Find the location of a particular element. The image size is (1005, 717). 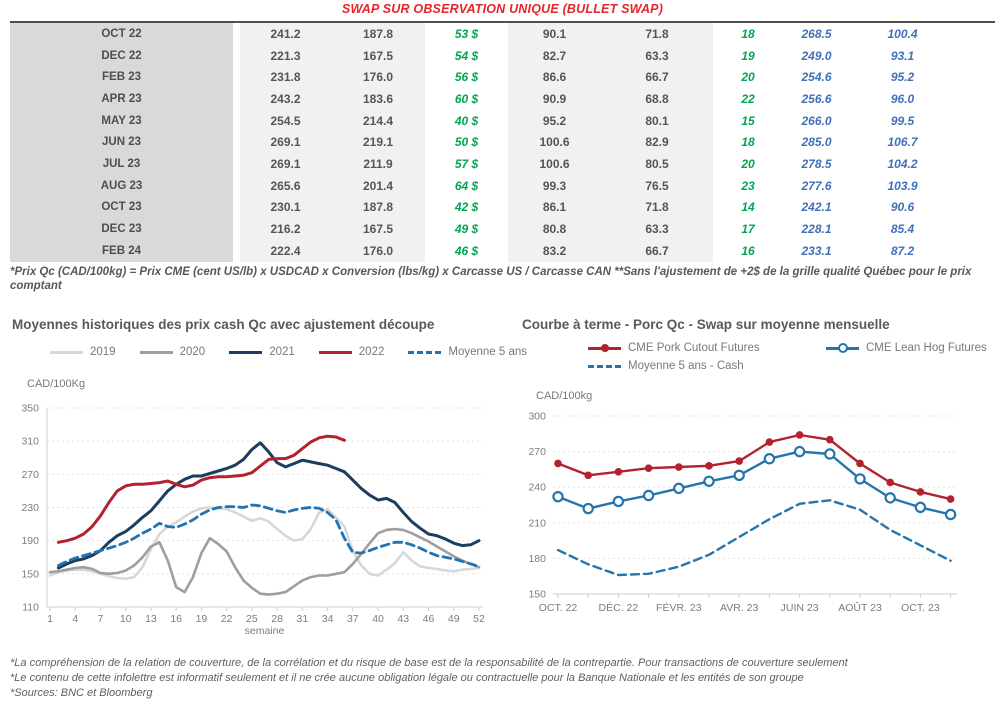

cell-price-cad-1: 230.1 is located at coordinates (285, 207).